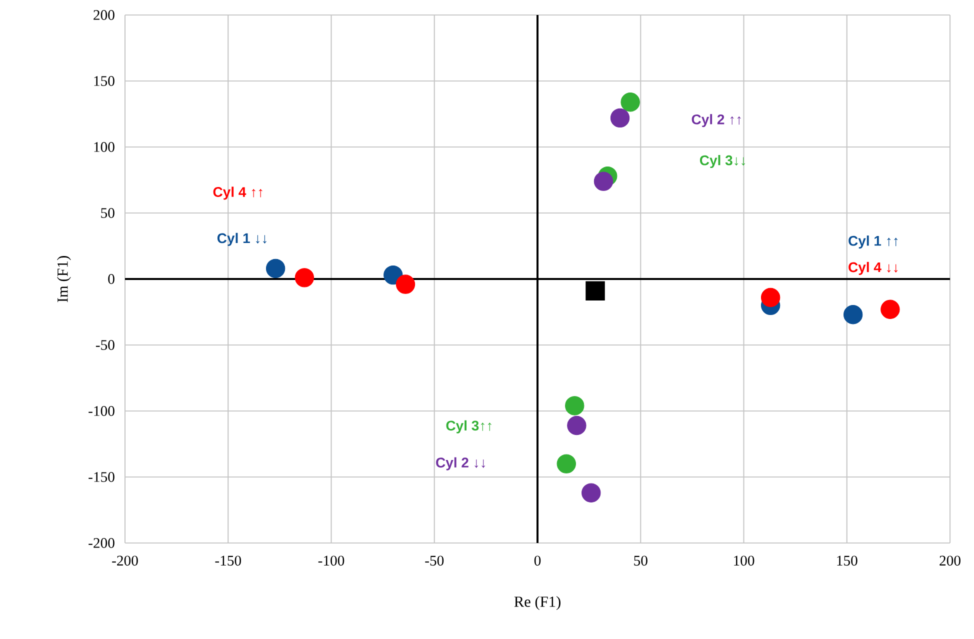  I want to click on annotation: Cyl 4 ↓↓, so click(873, 268).